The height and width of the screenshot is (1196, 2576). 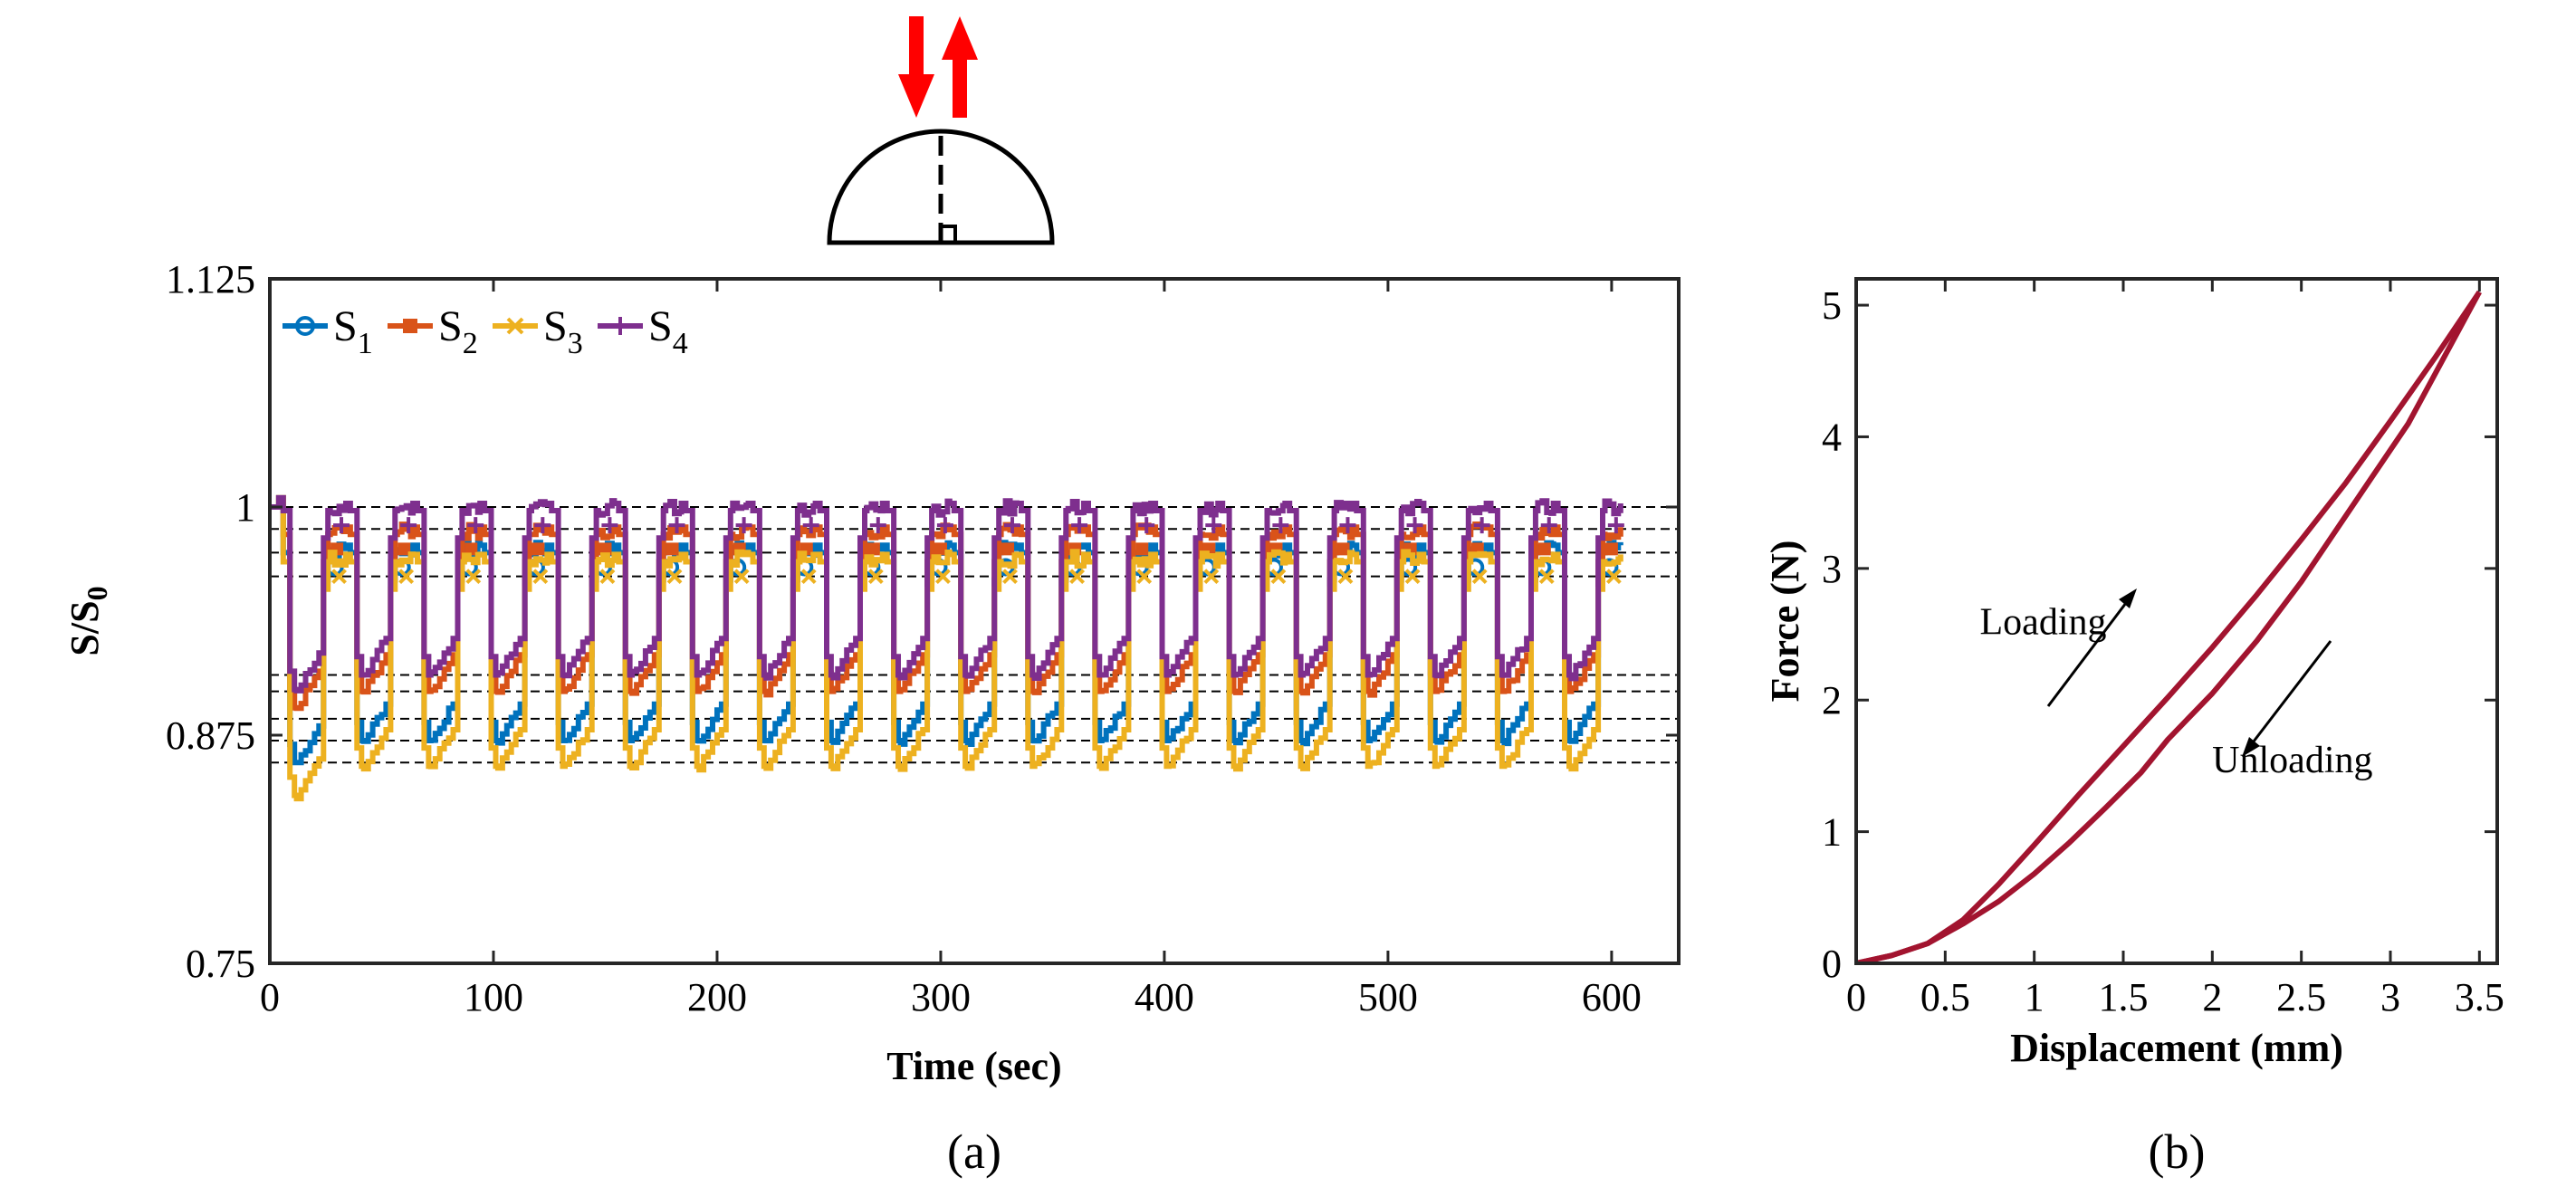 I want to click on y-axis-label-sub: 0, so click(x=97, y=593).